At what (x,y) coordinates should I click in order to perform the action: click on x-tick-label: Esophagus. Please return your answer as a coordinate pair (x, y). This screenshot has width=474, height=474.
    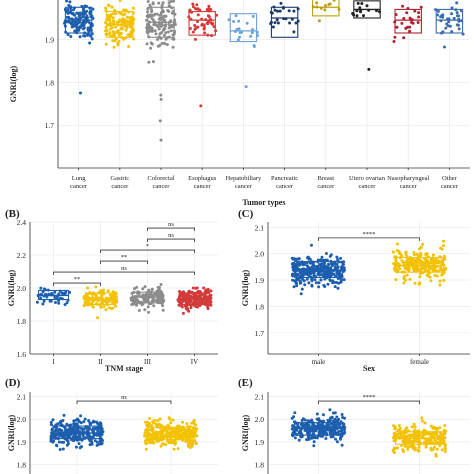
    Looking at the image, I should click on (202, 178).